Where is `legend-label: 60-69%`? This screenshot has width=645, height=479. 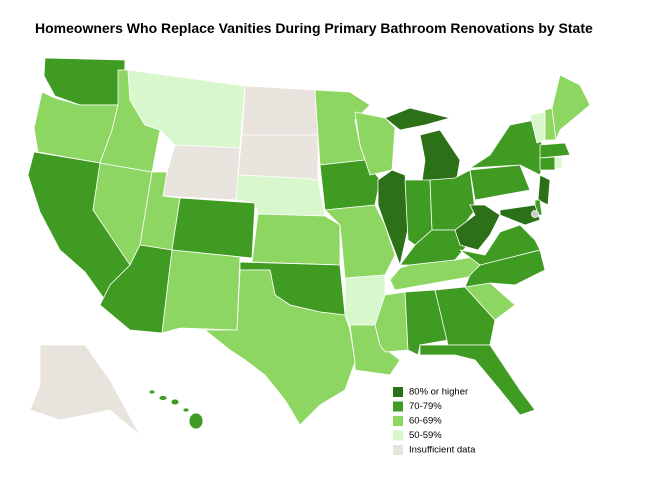 legend-label: 60-69% is located at coordinates (425, 421).